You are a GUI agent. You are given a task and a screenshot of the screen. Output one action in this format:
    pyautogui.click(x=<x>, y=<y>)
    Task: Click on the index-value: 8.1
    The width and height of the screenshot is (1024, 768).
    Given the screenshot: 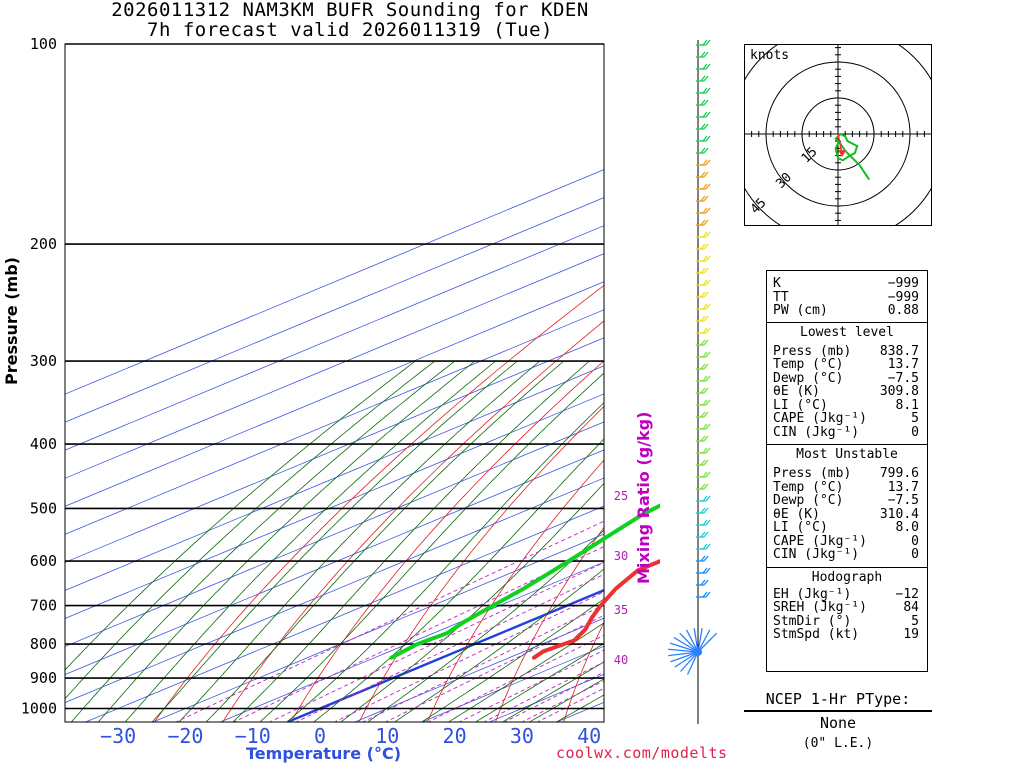 What is the action you would take?
    pyautogui.click(x=907, y=405)
    